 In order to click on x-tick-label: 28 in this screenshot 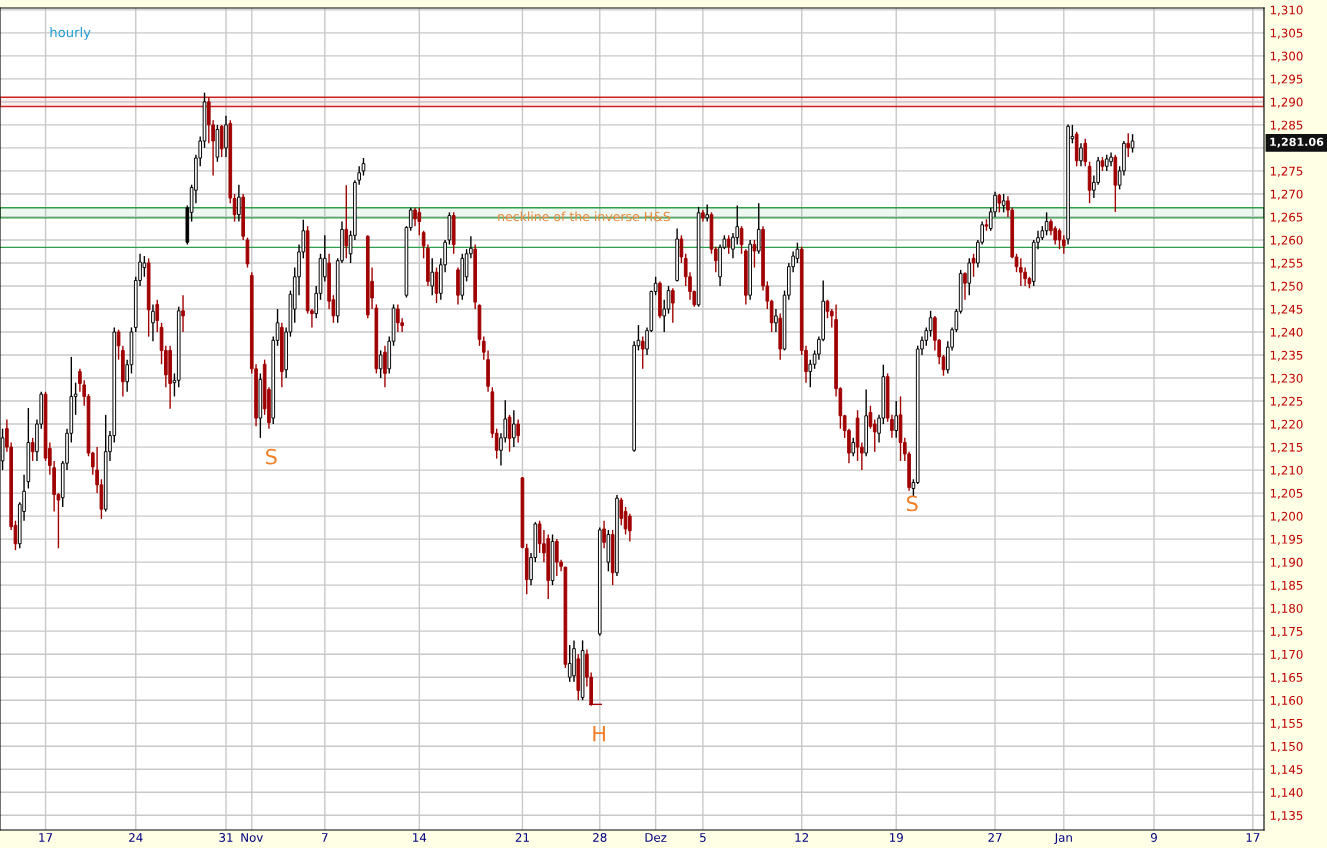, I will do `click(600, 837)`.